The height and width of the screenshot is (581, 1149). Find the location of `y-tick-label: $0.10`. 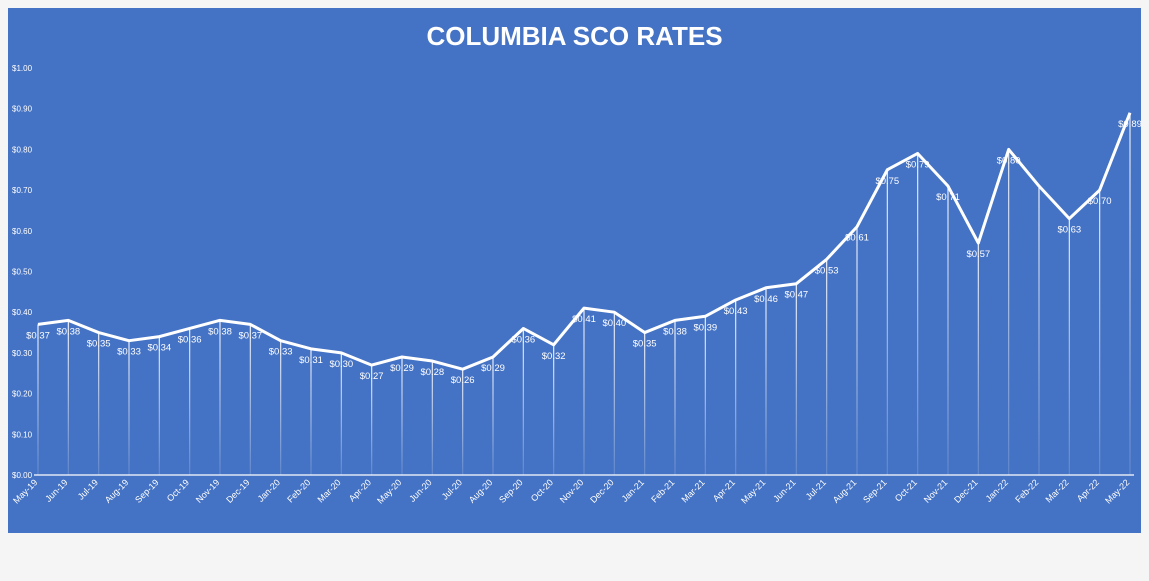

y-tick-label: $0.10 is located at coordinates (22, 434).